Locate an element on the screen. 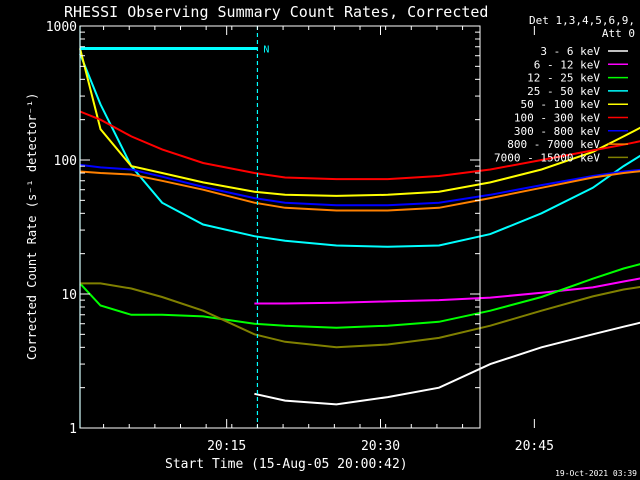  legend-entry-label: 7000 - 15000 keV is located at coordinates (547, 157).